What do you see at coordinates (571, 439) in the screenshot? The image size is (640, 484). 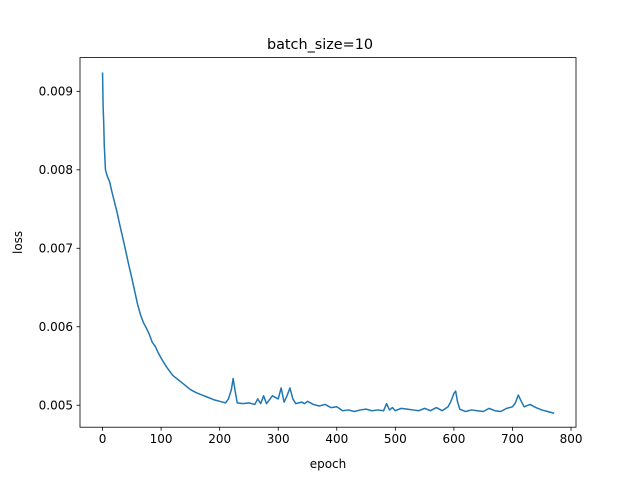 I see `x-tick-label: 800` at bounding box center [571, 439].